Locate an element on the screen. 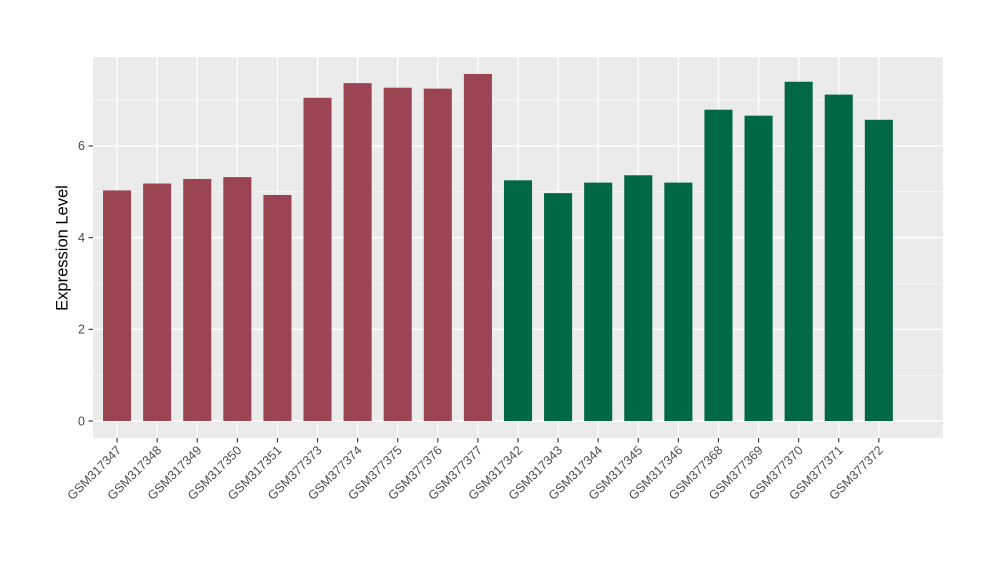  bar-GSM317346 is located at coordinates (678, 301).